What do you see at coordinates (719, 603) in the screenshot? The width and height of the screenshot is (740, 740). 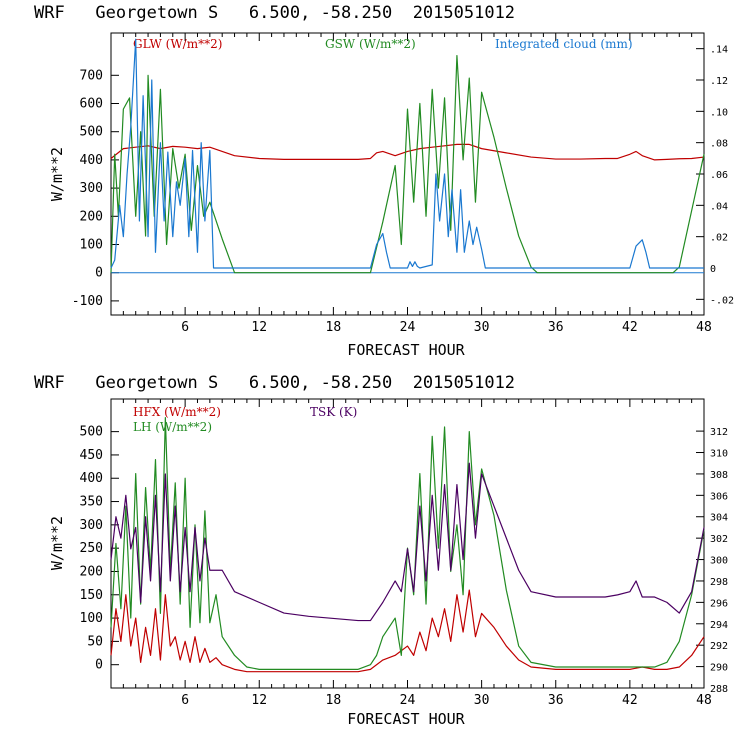 I see `y2-tick-label: 296` at bounding box center [719, 603].